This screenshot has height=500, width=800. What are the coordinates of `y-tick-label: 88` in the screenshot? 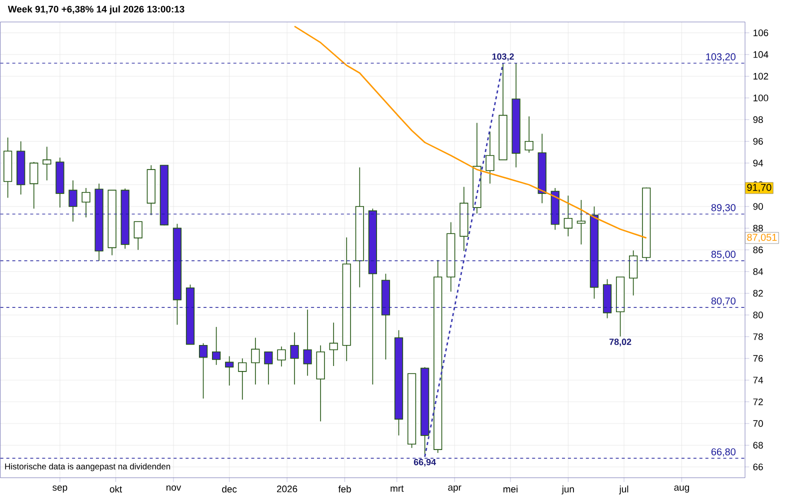 It's located at (758, 228).